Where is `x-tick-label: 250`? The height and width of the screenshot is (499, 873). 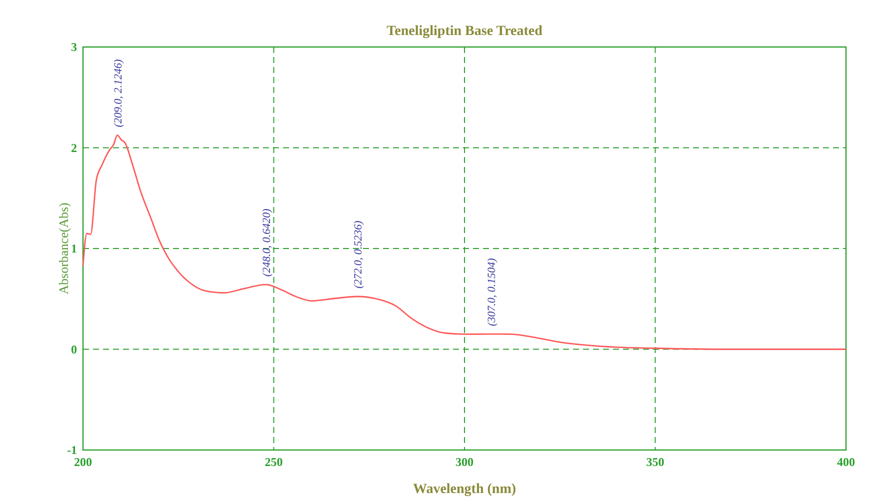 x-tick-label: 250 is located at coordinates (273, 462).